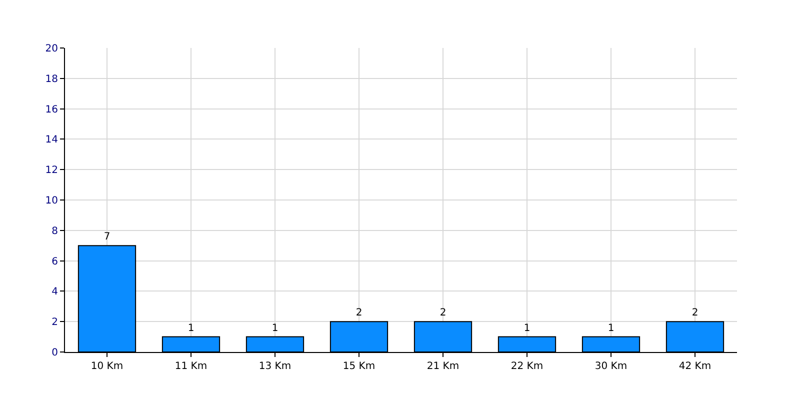  I want to click on y-tick-label: 10, so click(51, 201).